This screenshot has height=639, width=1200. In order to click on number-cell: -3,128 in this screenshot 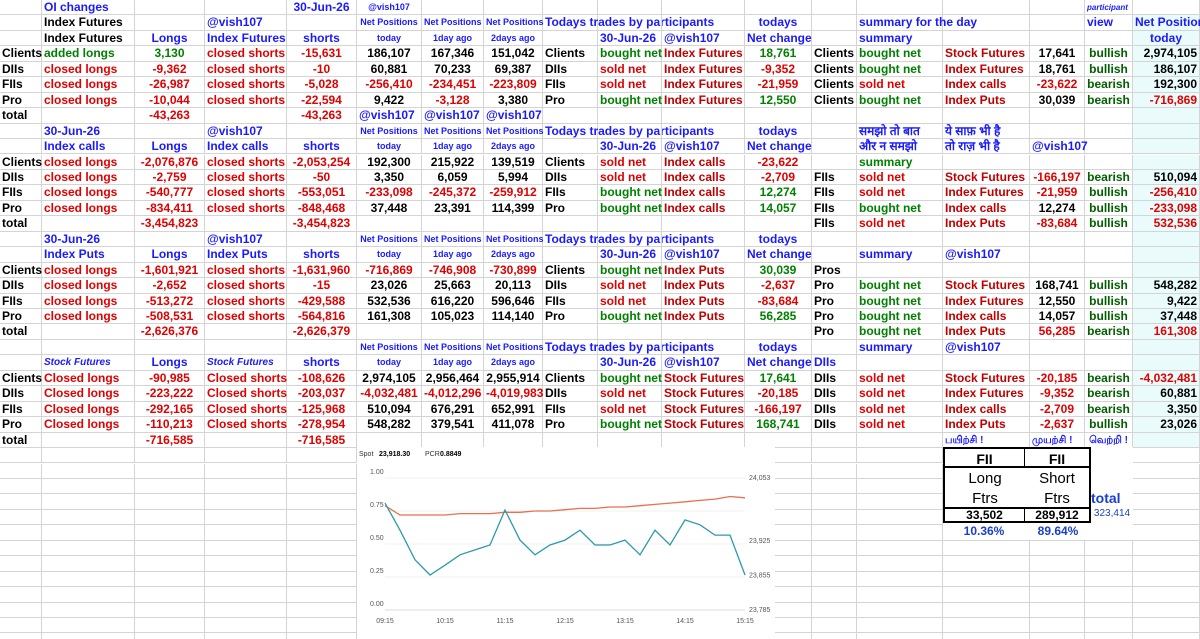, I will do `click(453, 100)`.